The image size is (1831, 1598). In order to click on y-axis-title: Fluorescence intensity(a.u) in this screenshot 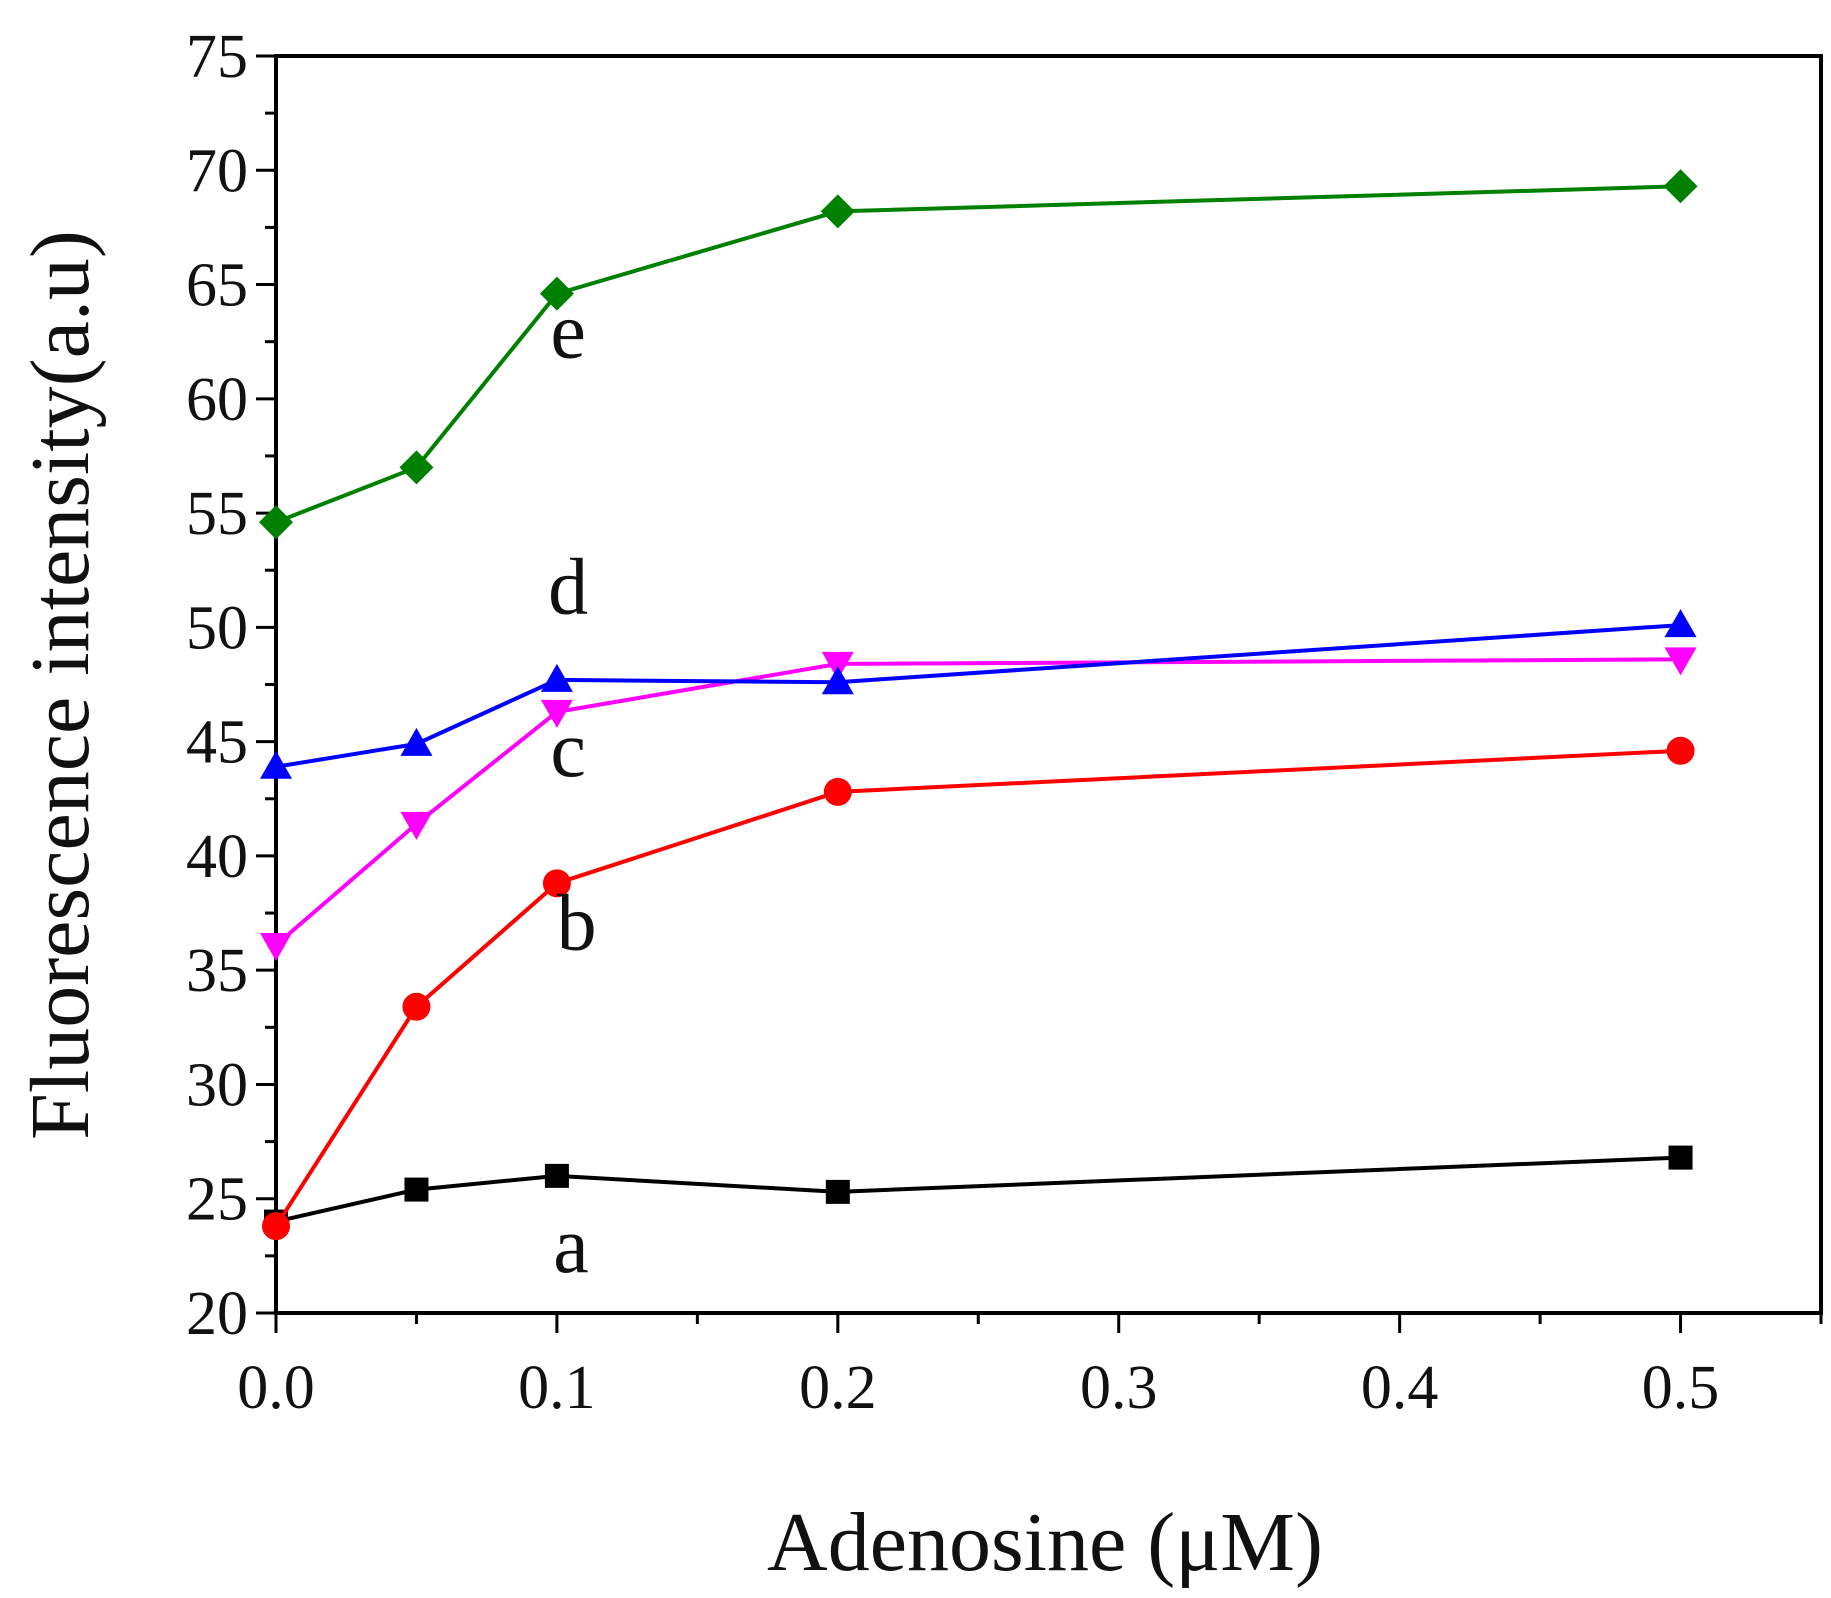, I will do `click(60, 685)`.